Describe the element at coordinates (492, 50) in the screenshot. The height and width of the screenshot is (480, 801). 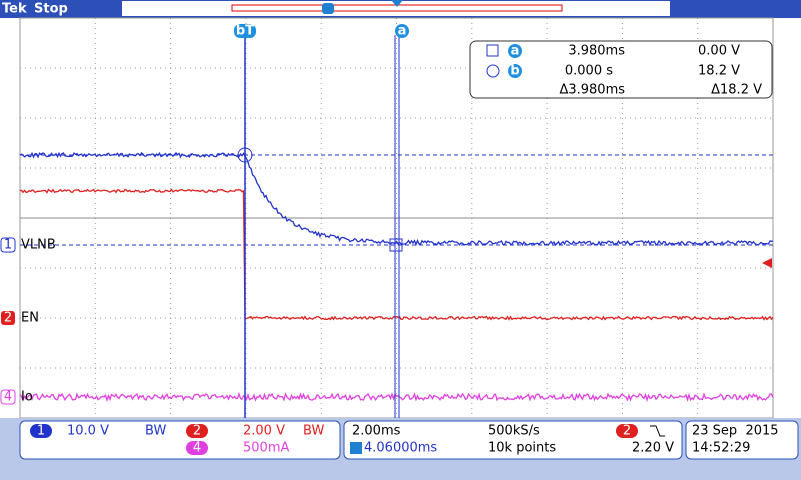
I see `icon-square` at that location.